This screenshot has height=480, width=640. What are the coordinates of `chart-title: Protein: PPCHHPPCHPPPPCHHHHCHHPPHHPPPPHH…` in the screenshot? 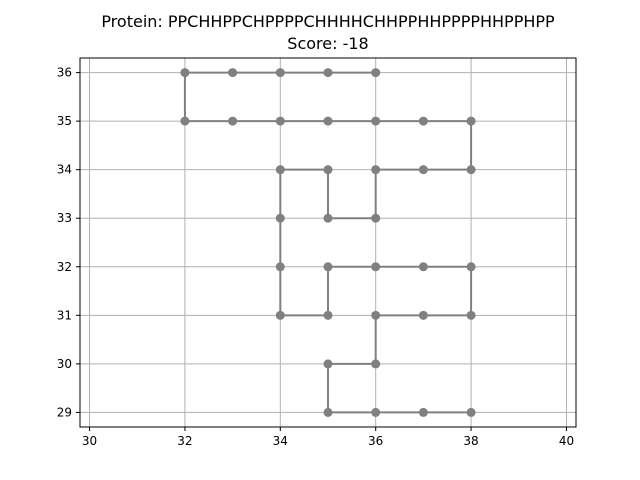 It's located at (328, 21).